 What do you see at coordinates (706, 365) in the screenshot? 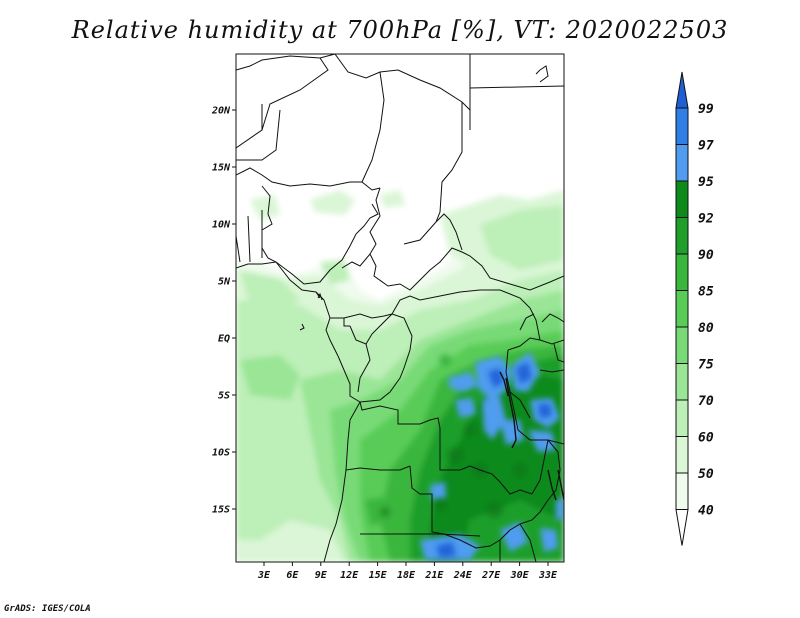
I see `colorbar-label: 75` at bounding box center [706, 365].